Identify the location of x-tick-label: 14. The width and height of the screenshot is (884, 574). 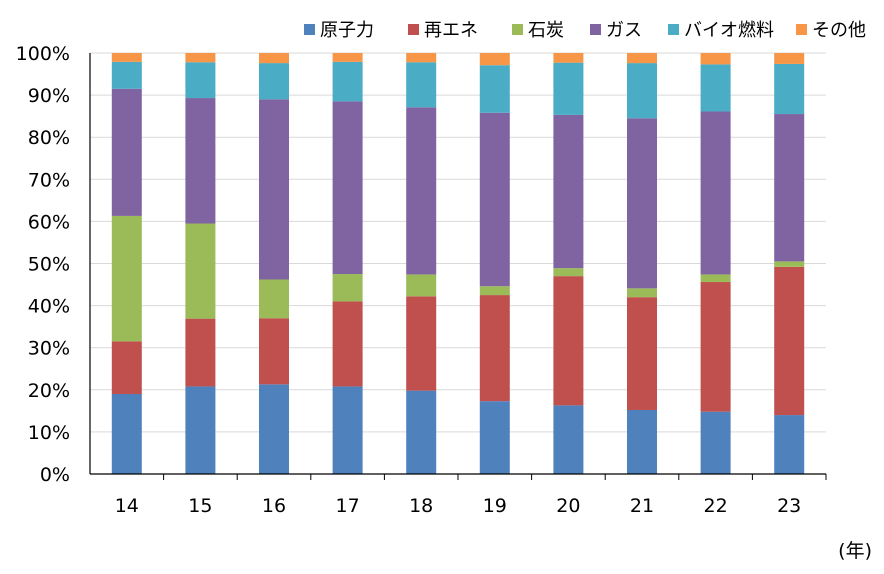
(127, 506).